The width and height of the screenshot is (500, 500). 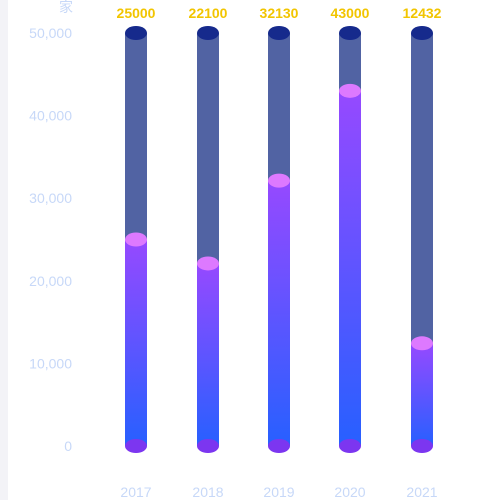 What do you see at coordinates (208, 239) in the screenshot?
I see `bar-group-2018` at bounding box center [208, 239].